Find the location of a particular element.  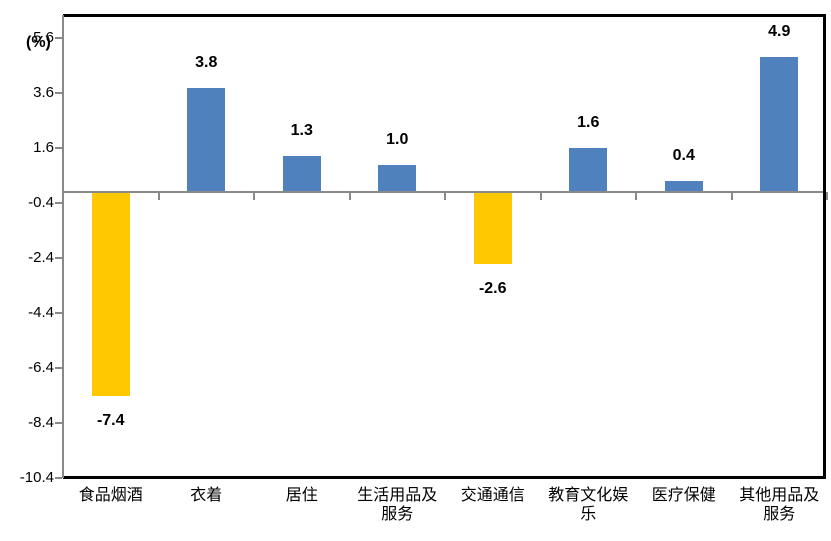

zero-axis-line is located at coordinates (443, 192).